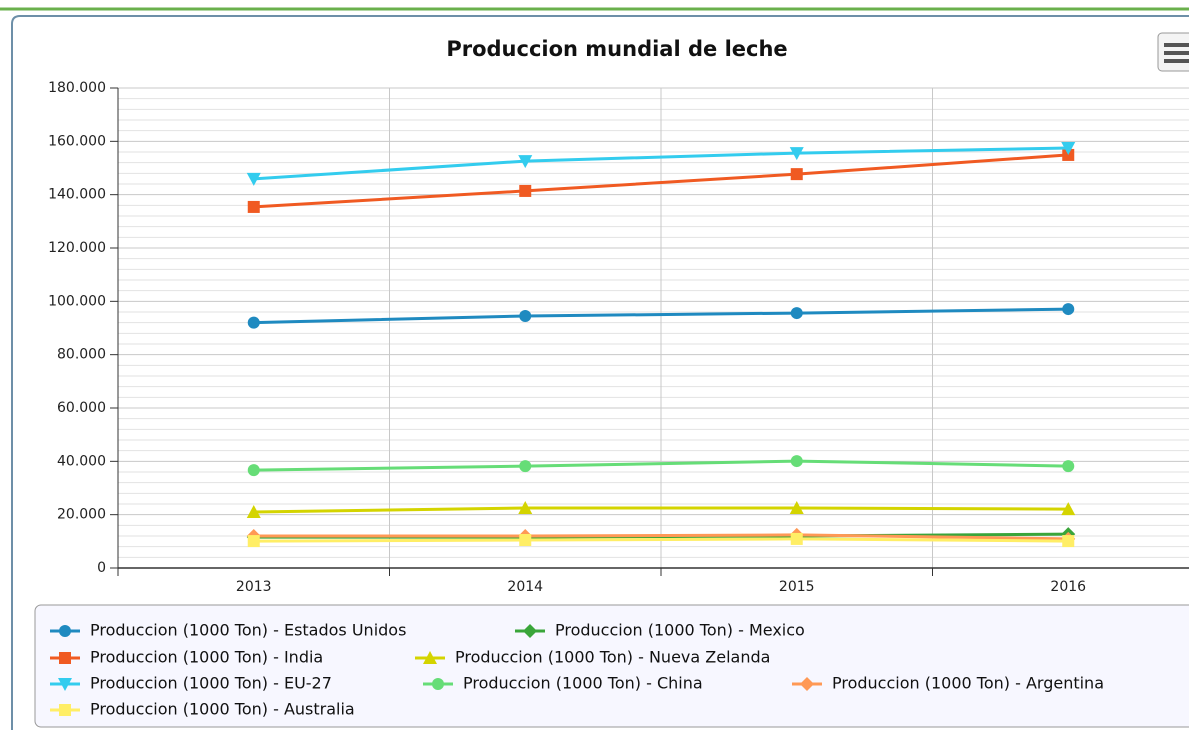 The image size is (1189, 730). What do you see at coordinates (81, 408) in the screenshot?
I see `y-tick-label: 60.000` at bounding box center [81, 408].